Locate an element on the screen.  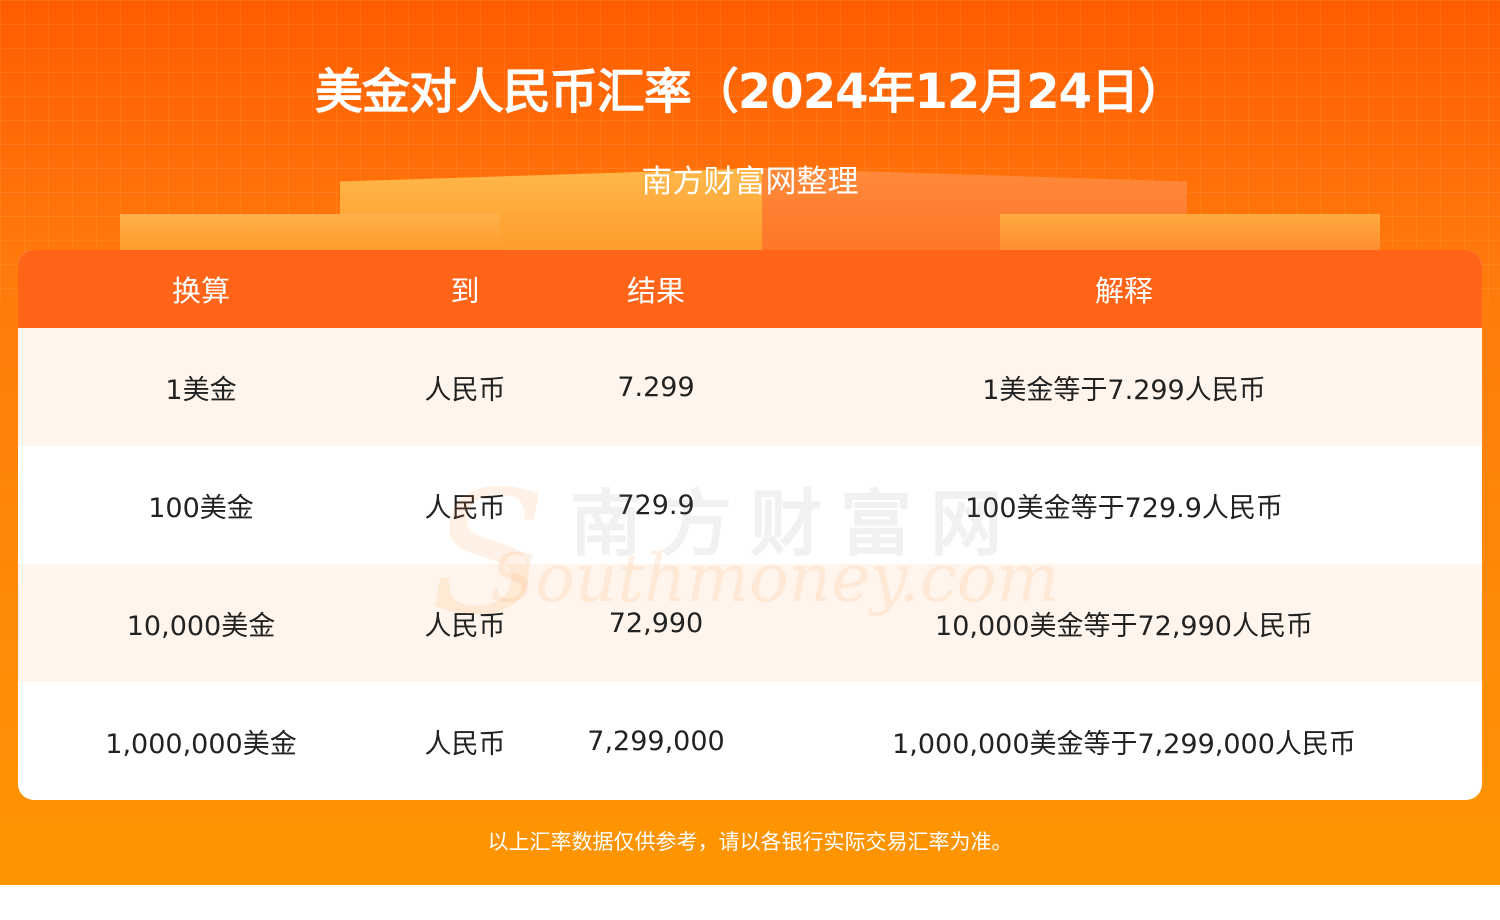
table-cell: 100美金 is located at coordinates (201, 508).